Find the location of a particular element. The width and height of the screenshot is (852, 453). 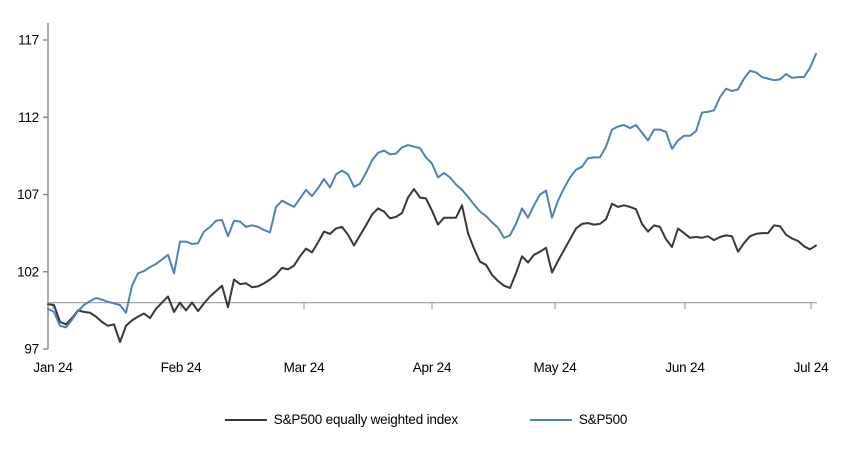

legend-line-swatch-sp500 is located at coordinates (550, 419).